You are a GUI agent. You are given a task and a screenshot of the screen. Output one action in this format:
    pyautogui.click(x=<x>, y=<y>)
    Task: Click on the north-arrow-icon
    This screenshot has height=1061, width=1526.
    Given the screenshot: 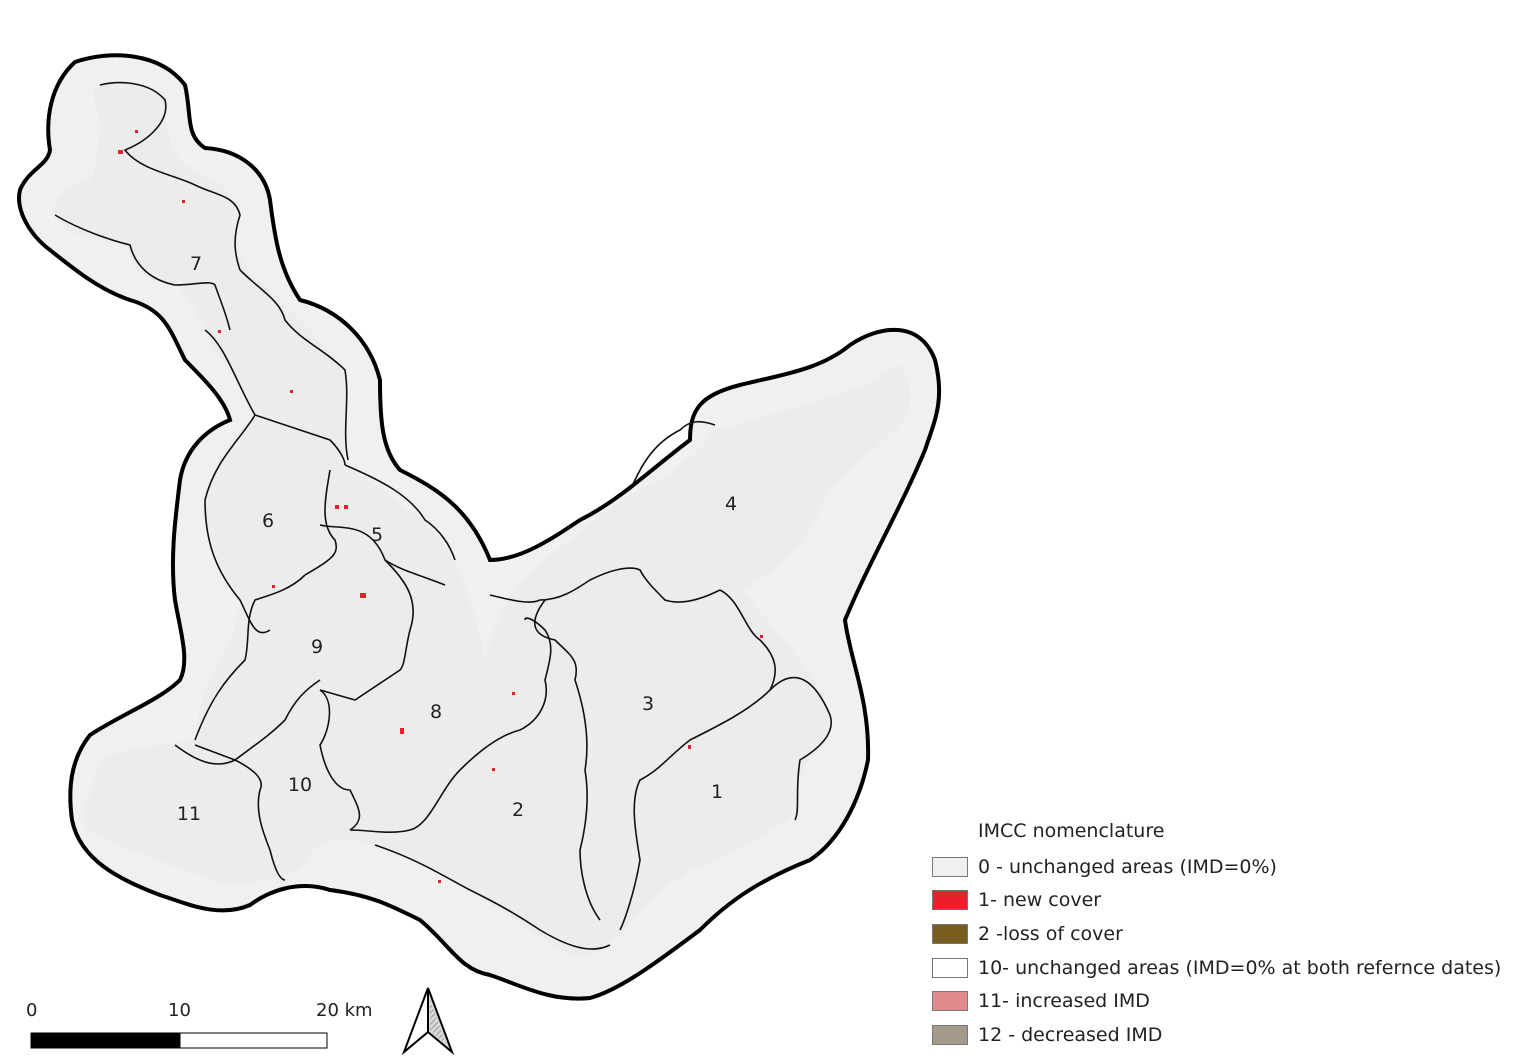 What is the action you would take?
    pyautogui.click(x=428, y=1021)
    